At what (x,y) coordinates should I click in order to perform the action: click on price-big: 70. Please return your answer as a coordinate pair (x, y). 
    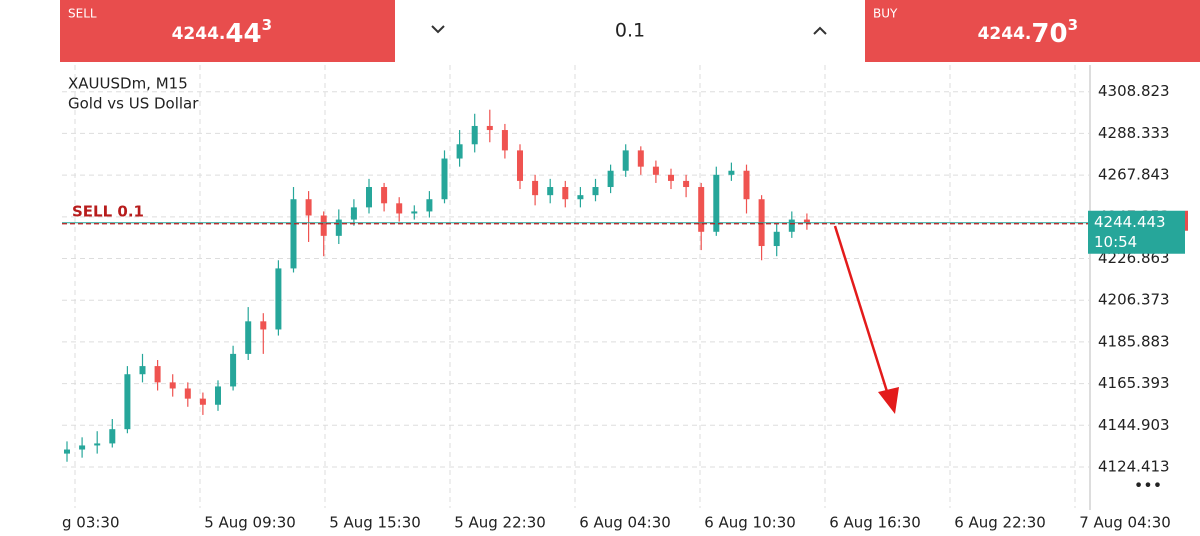
    Looking at the image, I should click on (1049, 34).